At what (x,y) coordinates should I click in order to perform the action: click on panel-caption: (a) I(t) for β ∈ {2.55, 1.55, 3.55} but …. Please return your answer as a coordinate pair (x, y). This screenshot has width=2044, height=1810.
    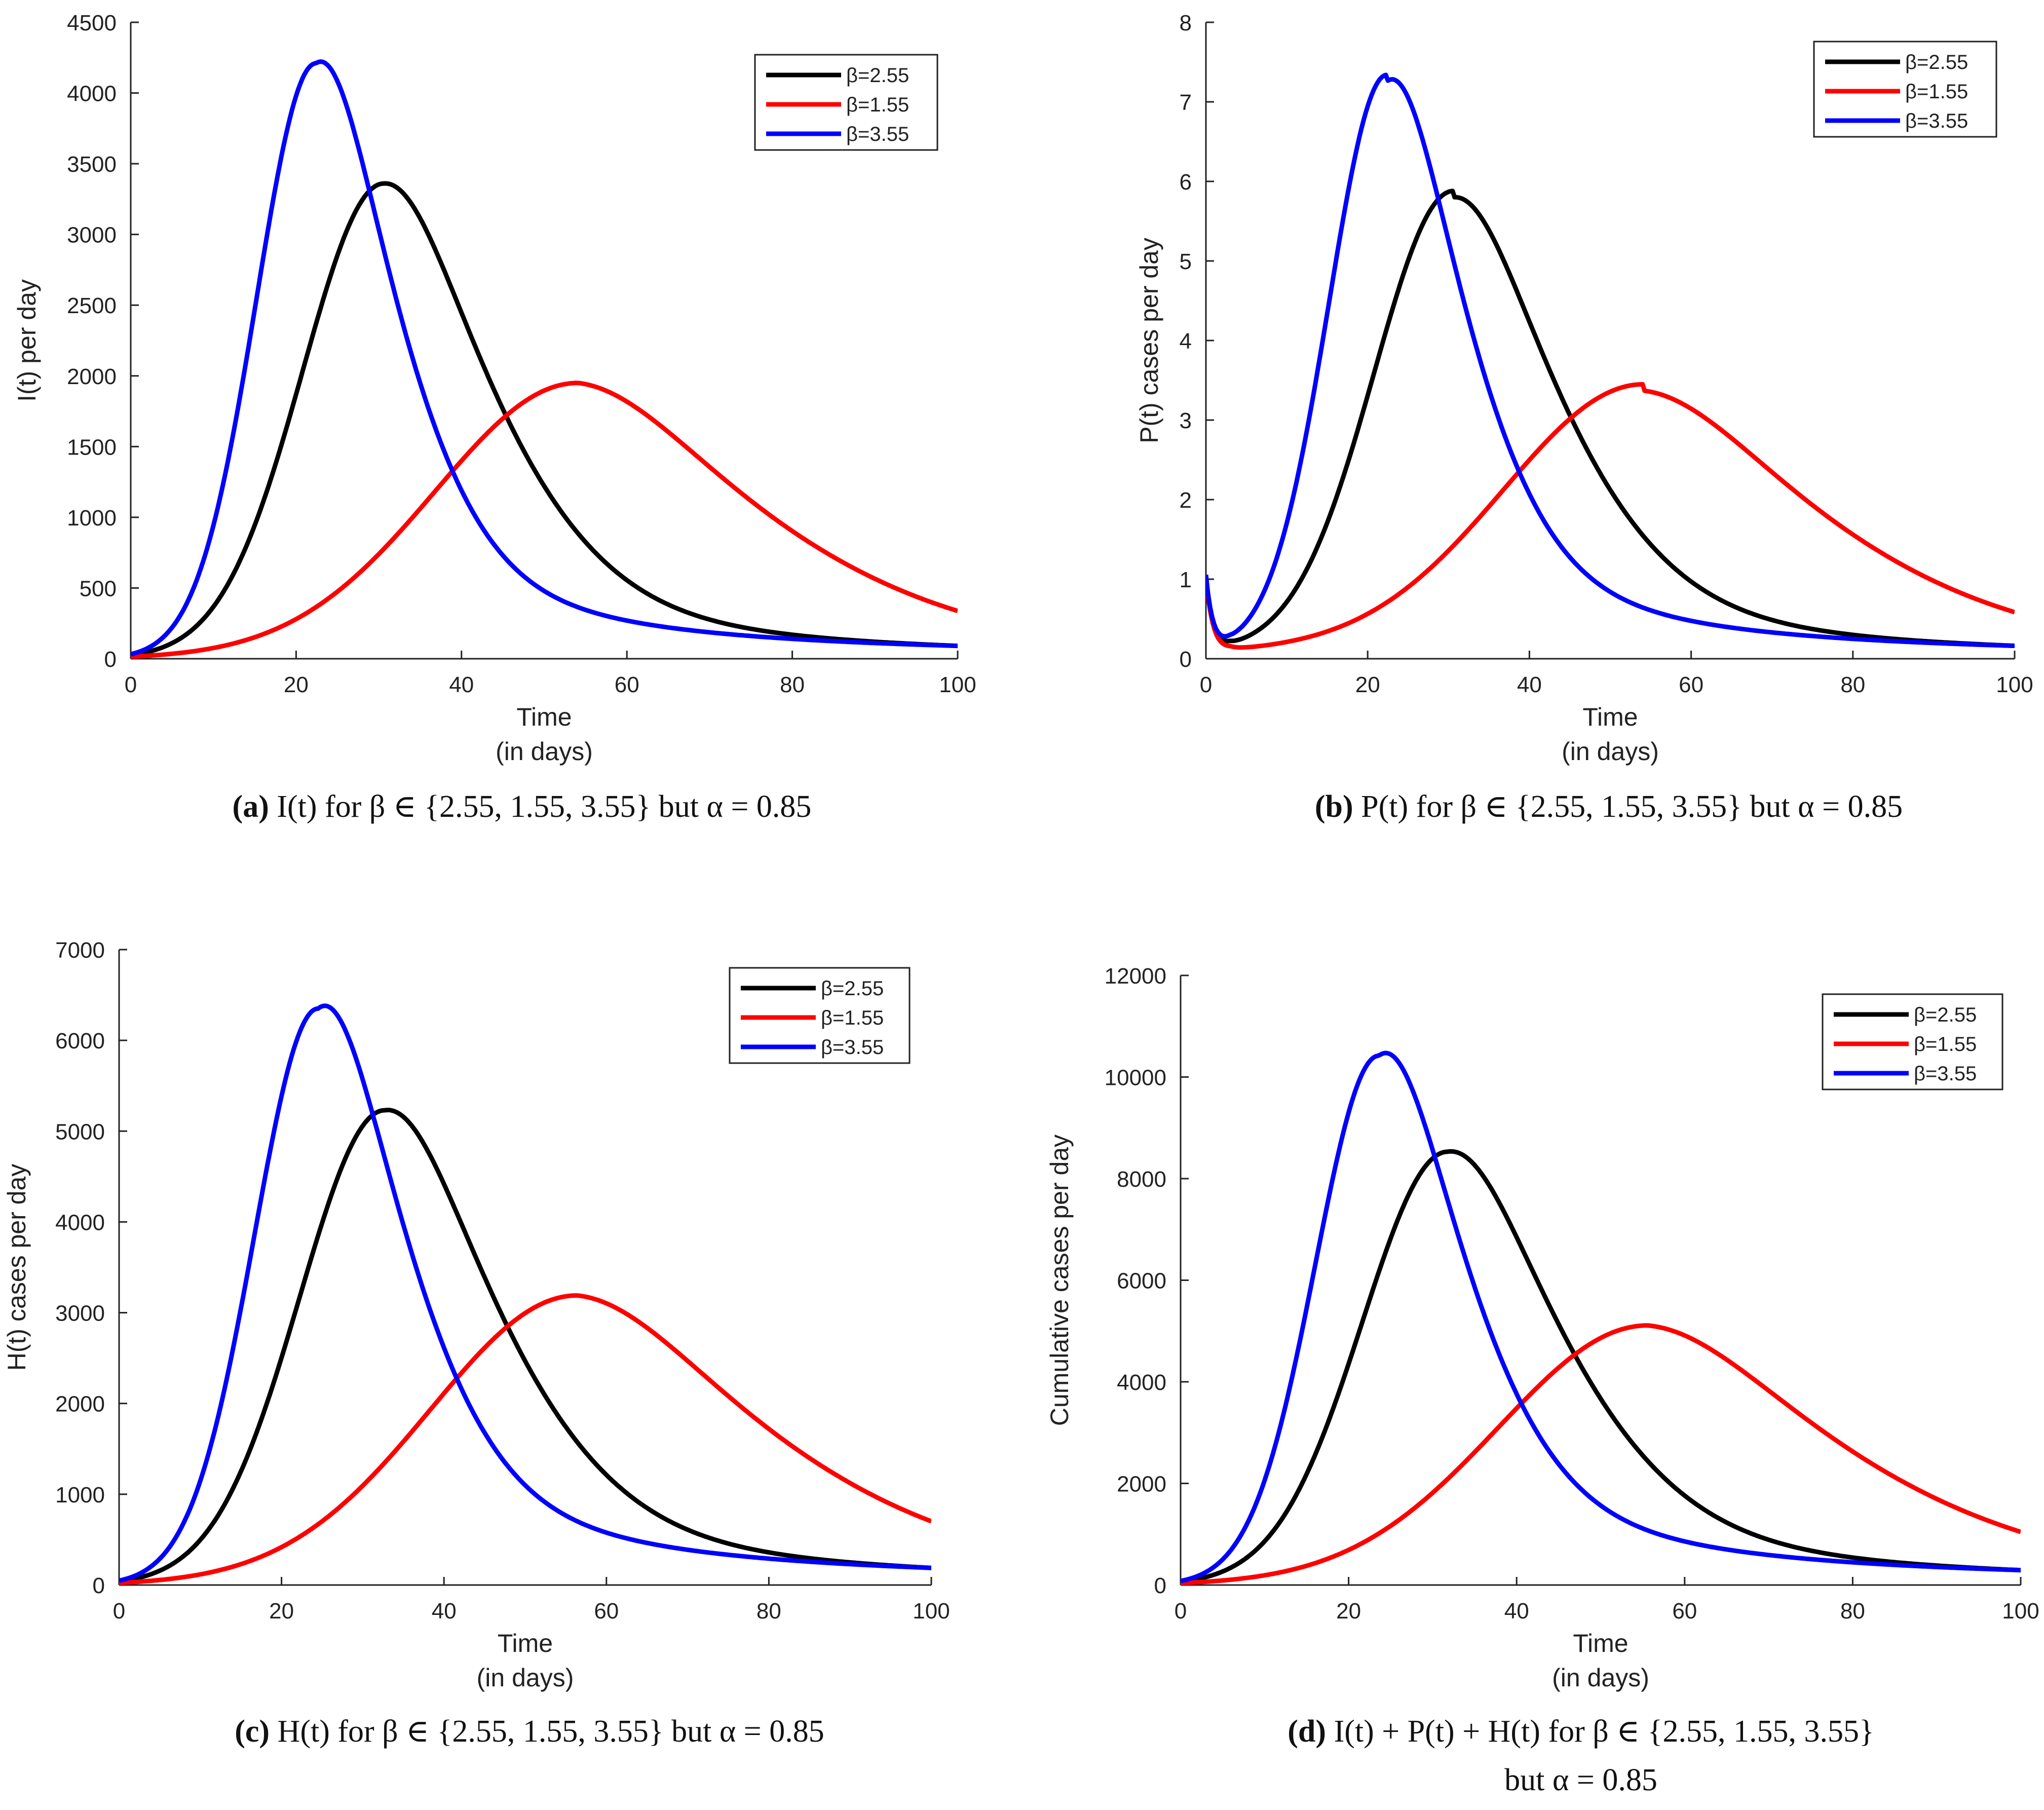
    Looking at the image, I should click on (523, 806).